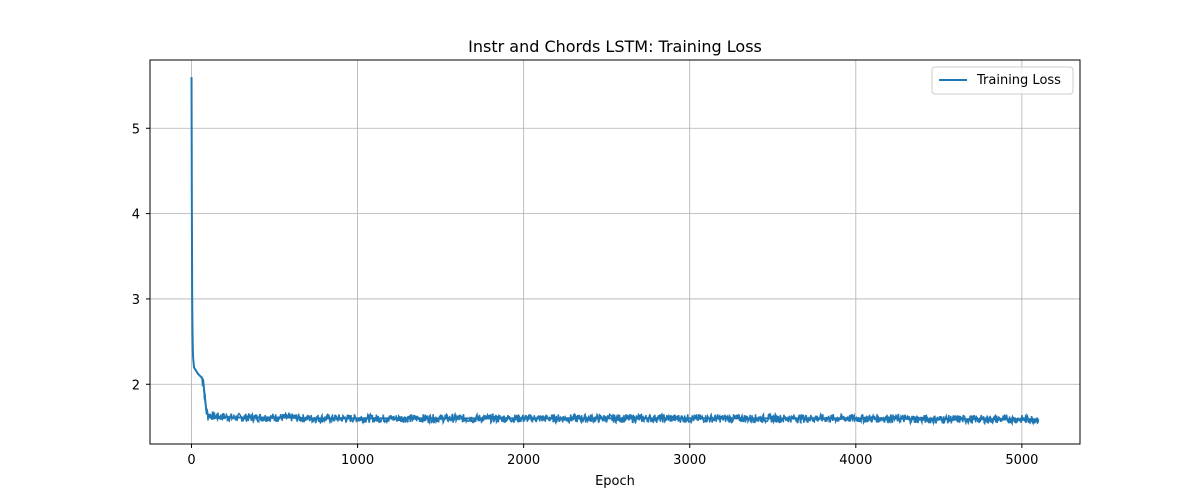 The width and height of the screenshot is (1200, 500). What do you see at coordinates (1018, 80) in the screenshot?
I see `legend-label: Training Loss` at bounding box center [1018, 80].